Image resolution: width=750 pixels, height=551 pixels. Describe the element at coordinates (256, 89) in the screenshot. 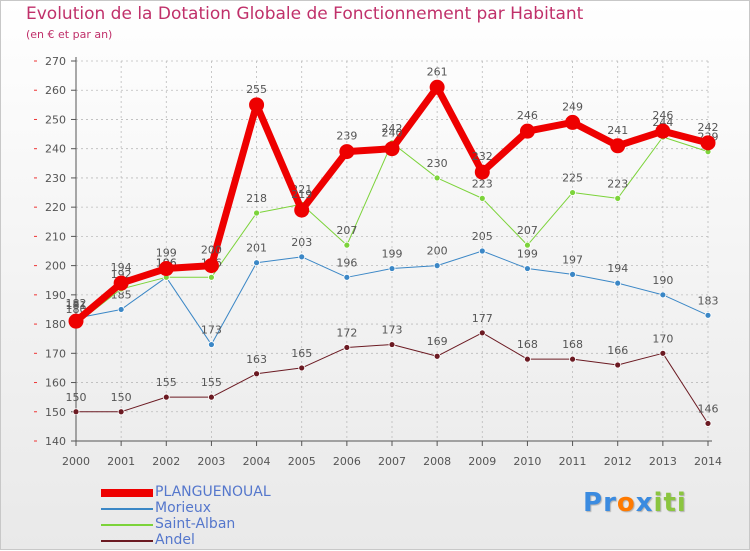

I see `data-label-planguenoual: 255` at that location.